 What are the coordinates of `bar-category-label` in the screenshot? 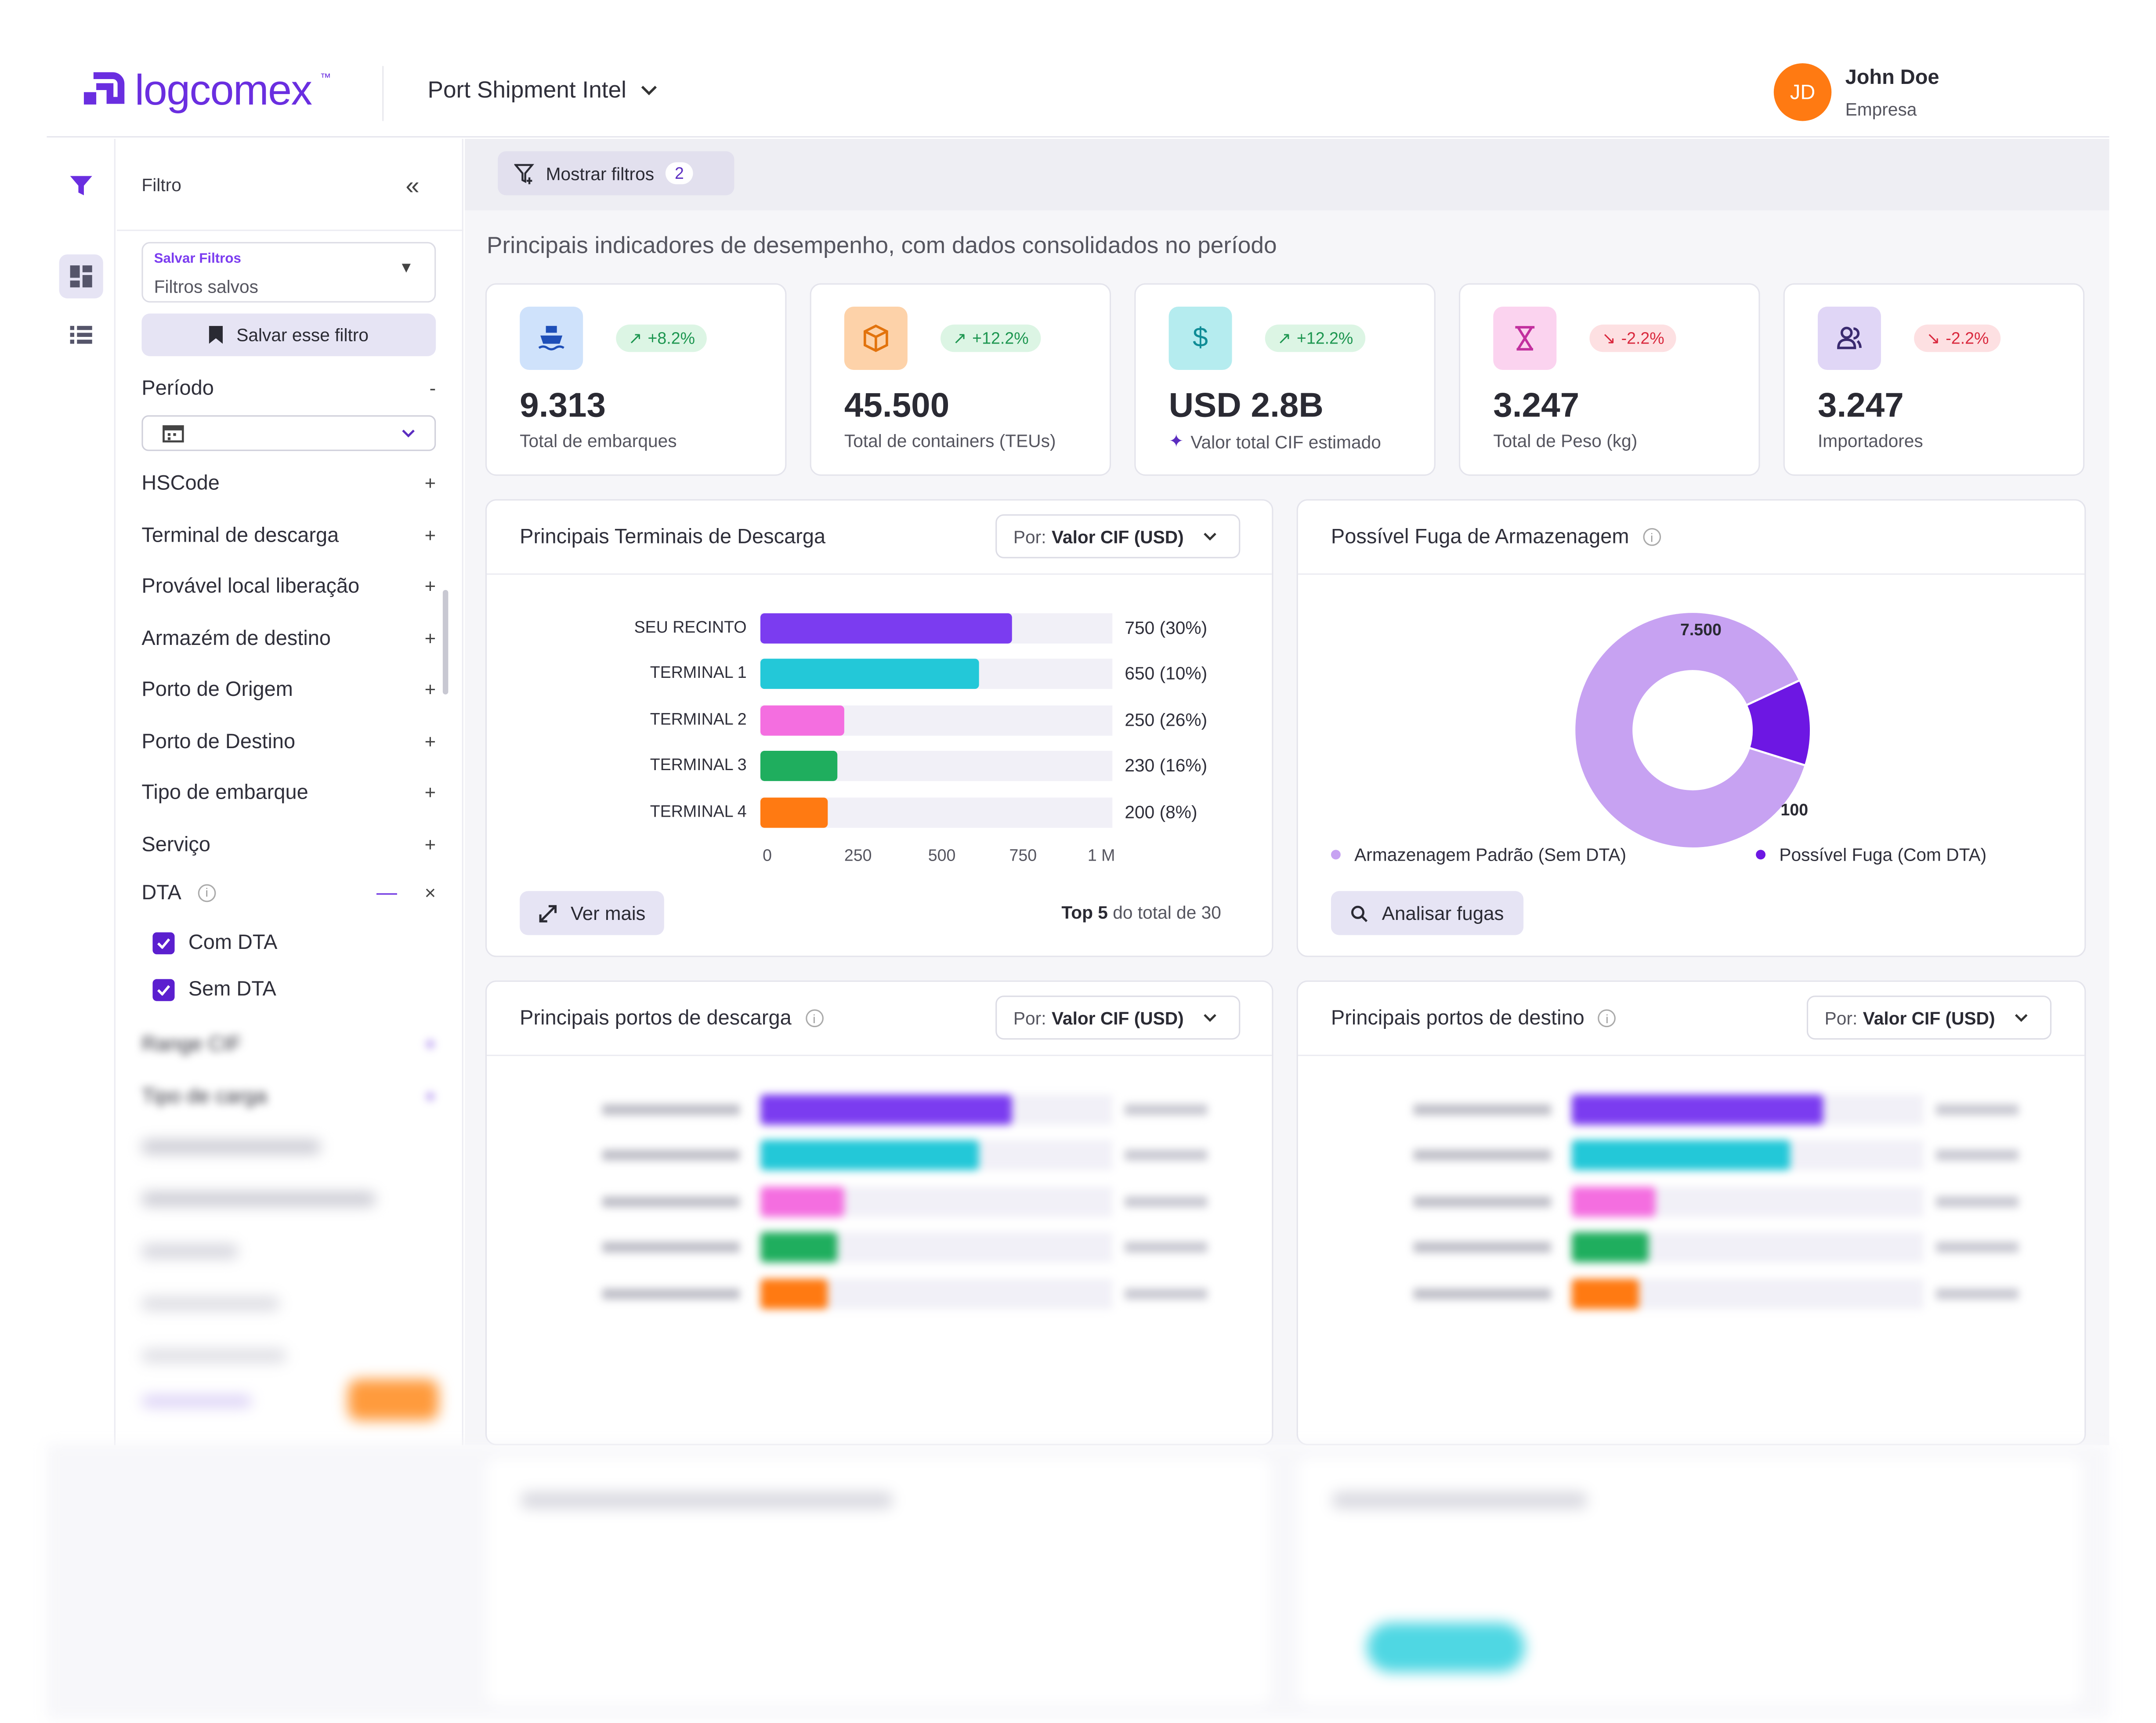 It's located at (1482, 1247).